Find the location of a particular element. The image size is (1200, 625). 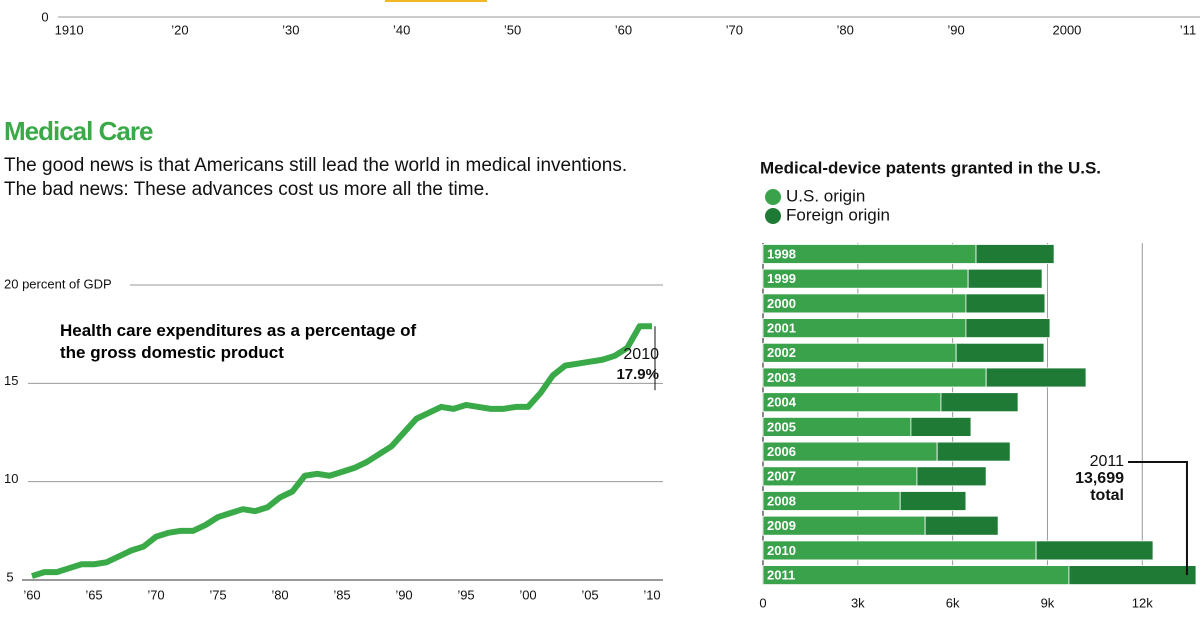

x-tick-label: ’95 is located at coordinates (465, 594).